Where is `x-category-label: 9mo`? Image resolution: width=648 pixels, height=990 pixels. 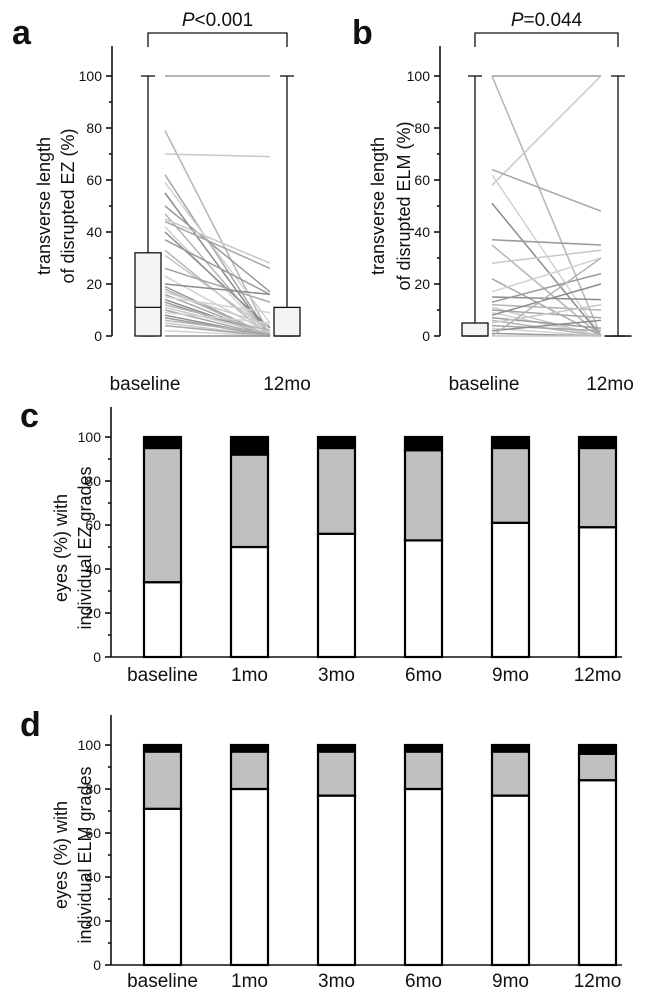
x-category-label: 9mo is located at coordinates (510, 980).